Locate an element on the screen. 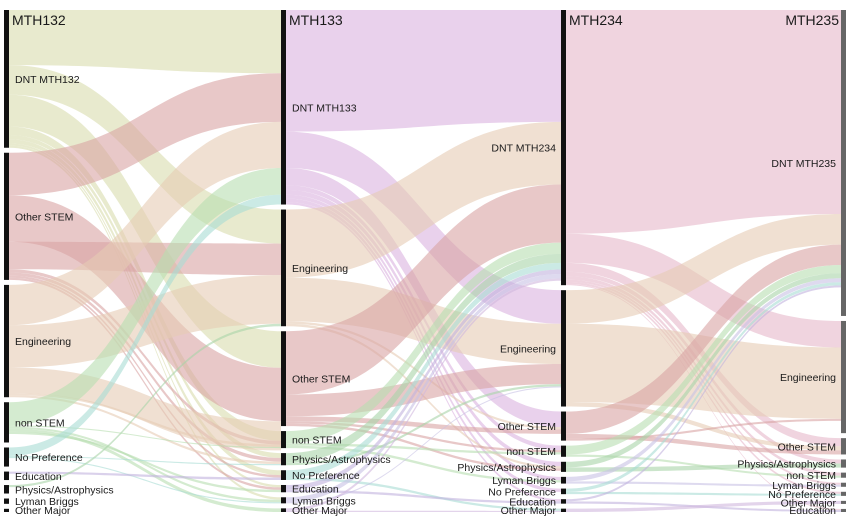 The height and width of the screenshot is (520, 847). flow-engineering-to-dnt-mth133 is located at coordinates (145, 223).